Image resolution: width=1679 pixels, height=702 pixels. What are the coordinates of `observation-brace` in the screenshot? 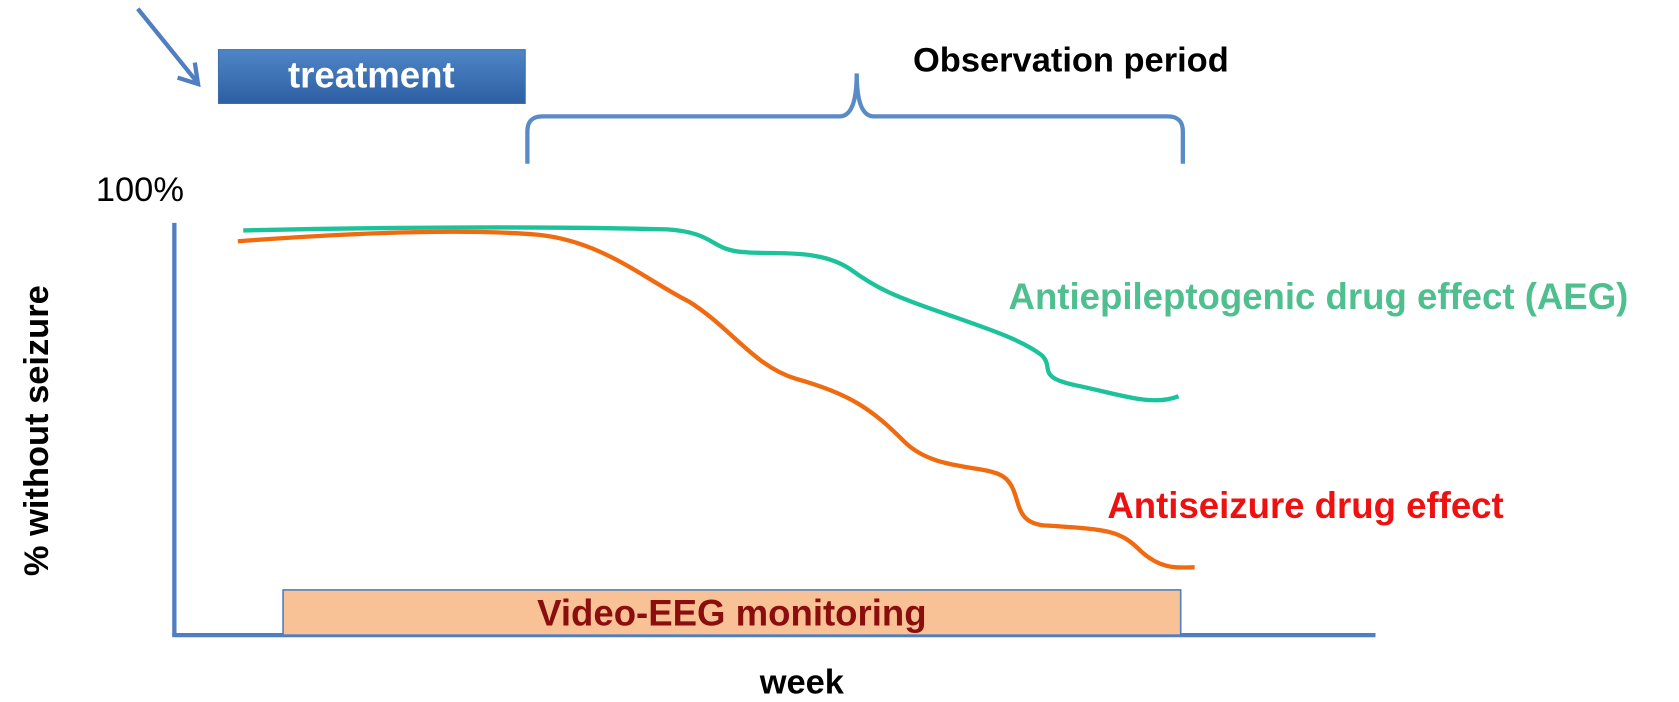 It's located at (855, 118).